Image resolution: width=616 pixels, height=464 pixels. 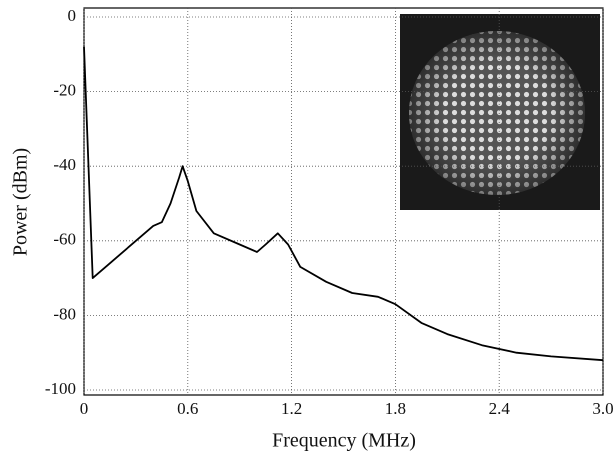 What do you see at coordinates (60, 388) in the screenshot?
I see `y-tick-label: -100` at bounding box center [60, 388].